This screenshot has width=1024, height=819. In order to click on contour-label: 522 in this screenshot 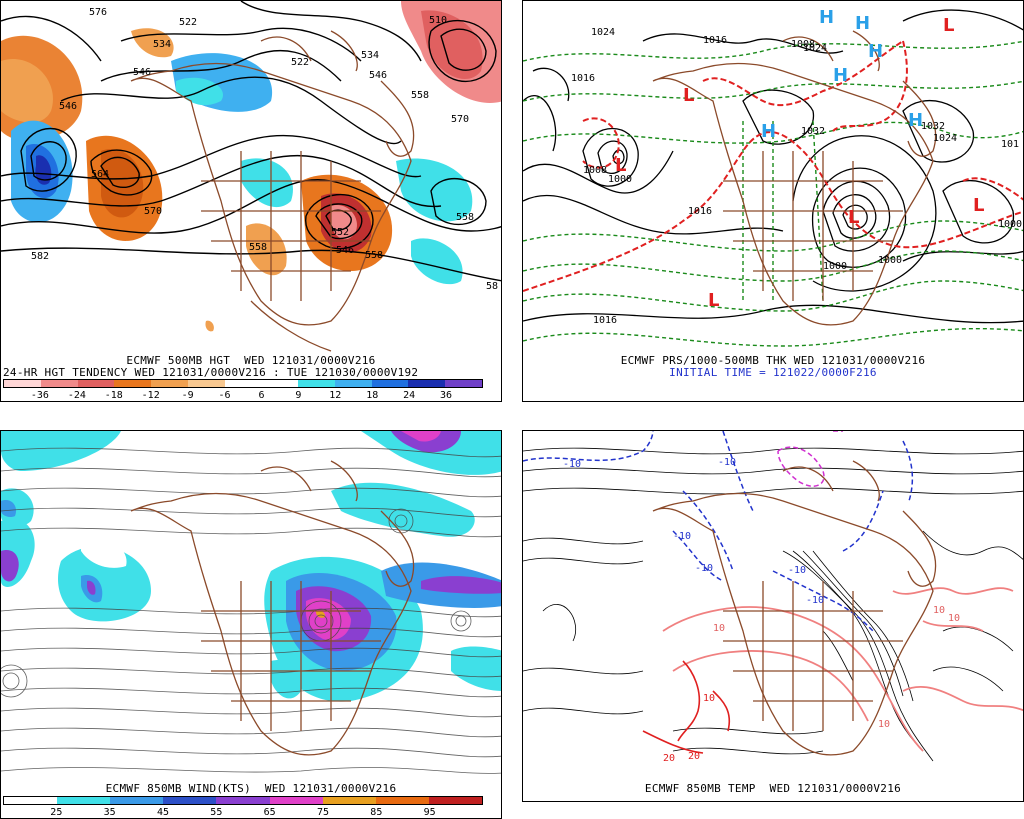, I will do `click(188, 22)`.